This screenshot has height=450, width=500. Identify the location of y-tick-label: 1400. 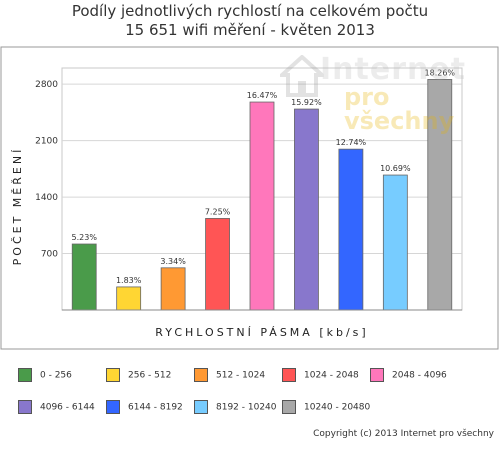
(46, 198).